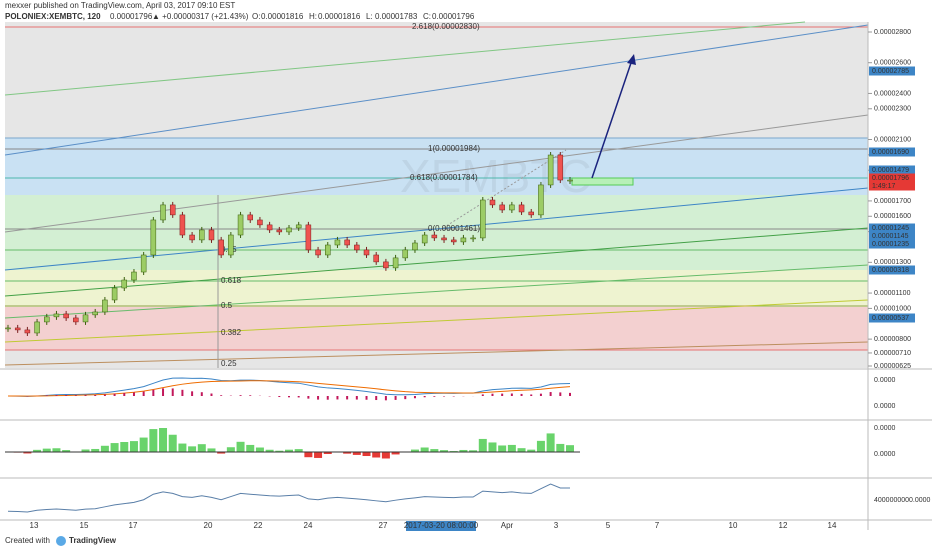 Image resolution: width=932 pixels, height=550 pixels. What do you see at coordinates (885, 406) in the screenshot?
I see `indicator-label: 0.0000` at bounding box center [885, 406].